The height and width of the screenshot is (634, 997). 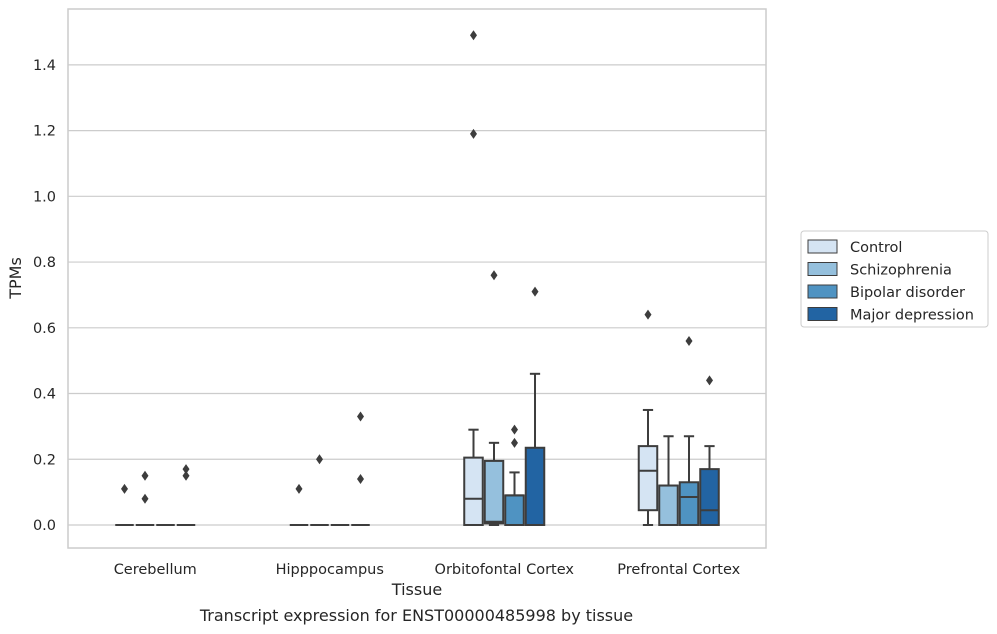 I want to click on y-tick-label: 1.2, so click(x=44, y=132).